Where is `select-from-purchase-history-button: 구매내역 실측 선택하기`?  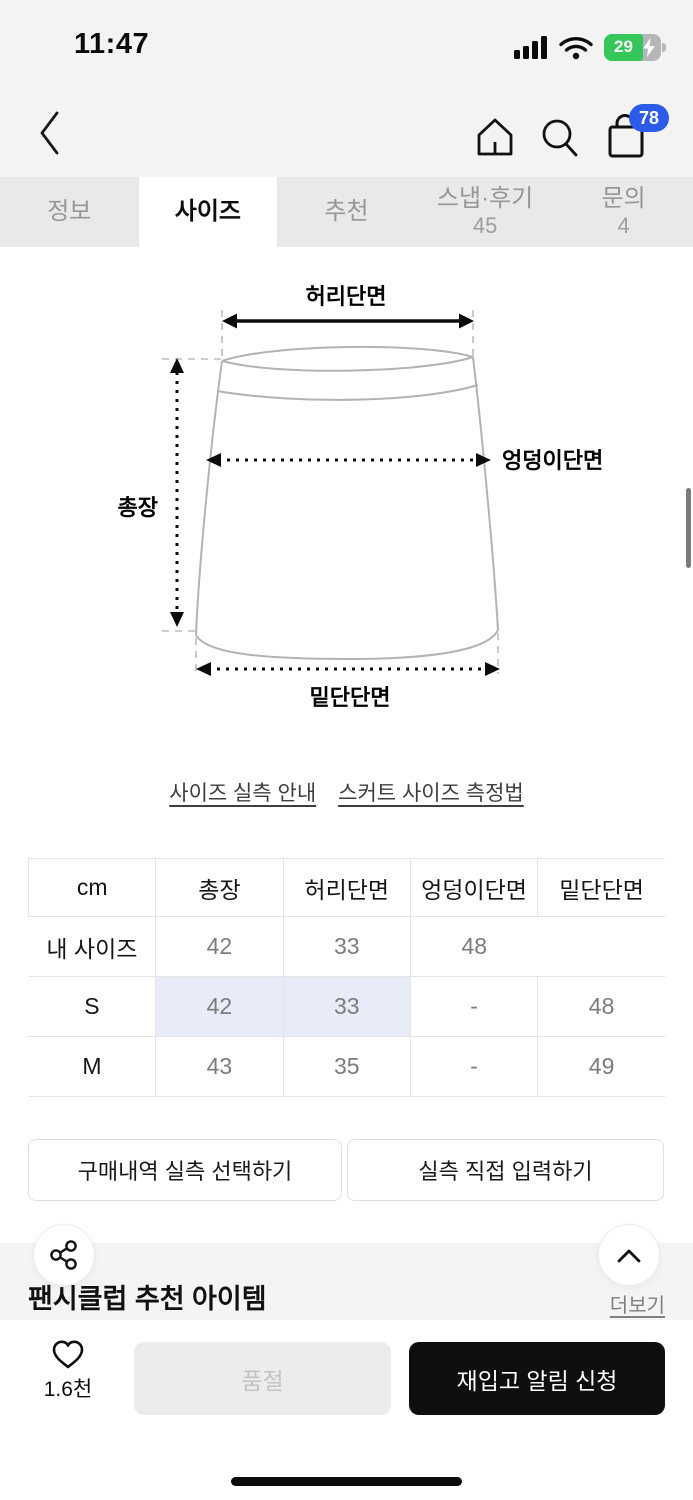 select-from-purchase-history-button: 구매내역 실측 선택하기 is located at coordinates (185, 1170).